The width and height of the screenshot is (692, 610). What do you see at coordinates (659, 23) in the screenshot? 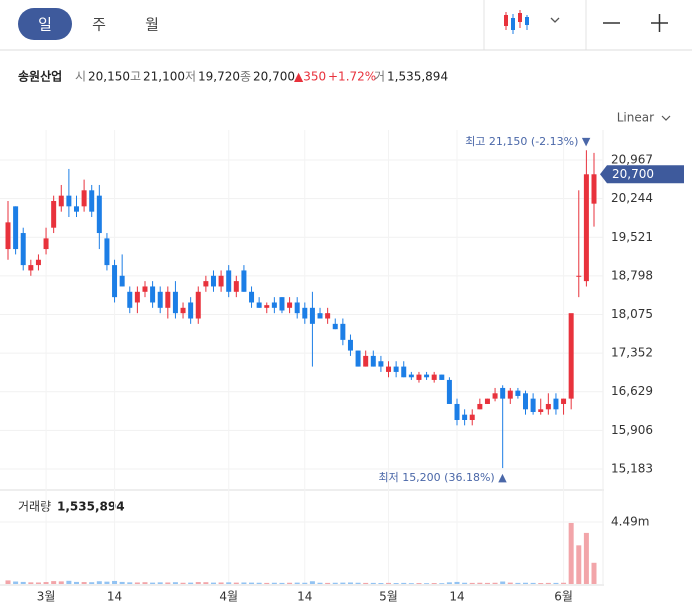
I see `zoom-in` at bounding box center [659, 23].